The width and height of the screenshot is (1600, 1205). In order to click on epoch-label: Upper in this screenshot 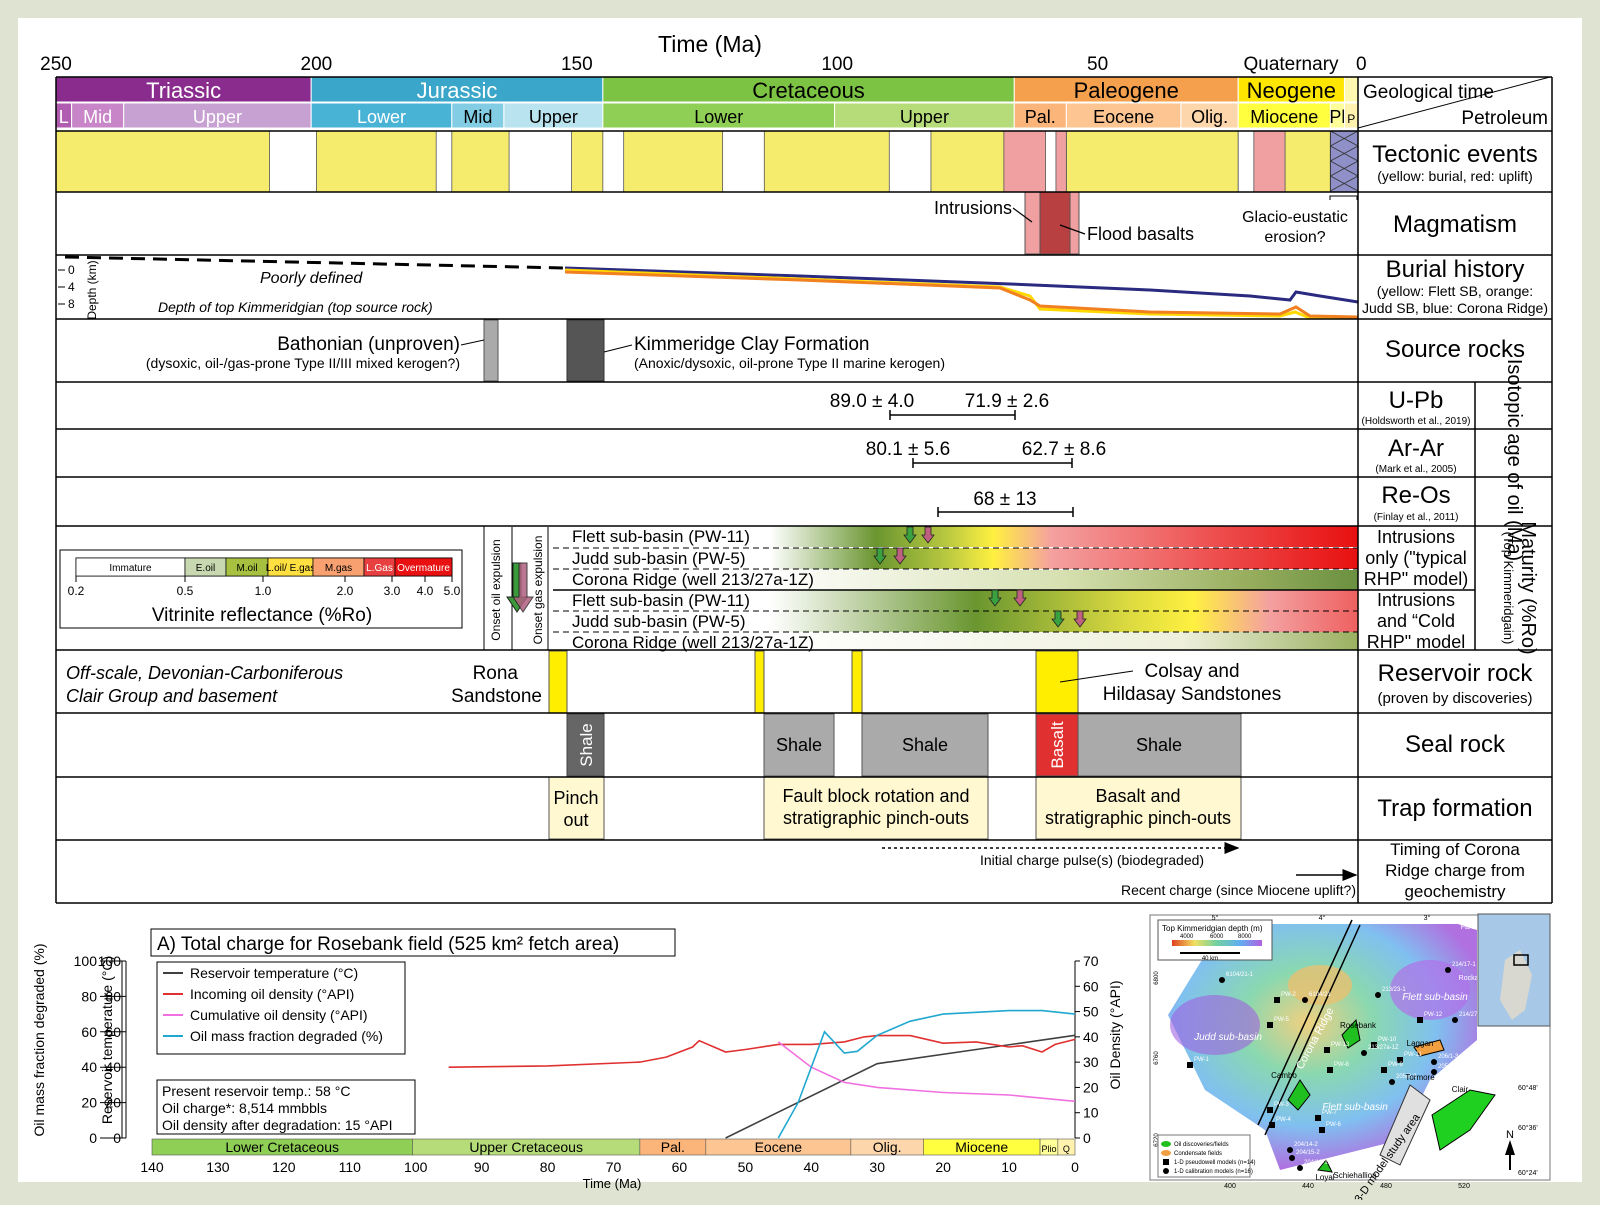, I will do `click(553, 117)`.